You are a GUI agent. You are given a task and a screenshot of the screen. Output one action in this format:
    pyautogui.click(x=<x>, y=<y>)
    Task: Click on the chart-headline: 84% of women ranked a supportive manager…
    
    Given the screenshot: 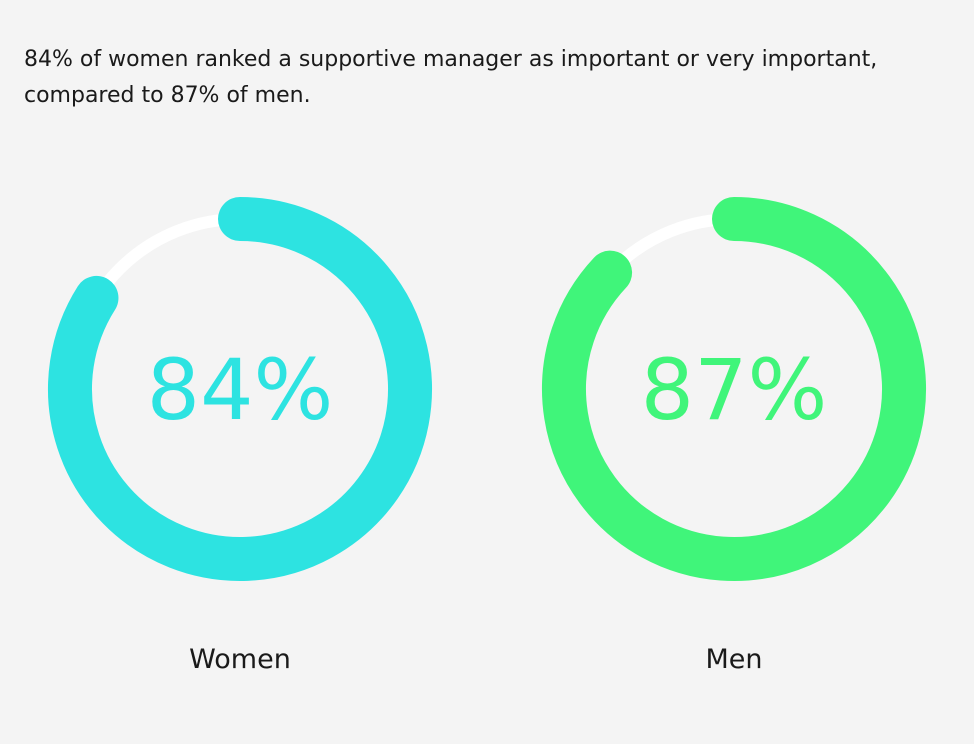 What is the action you would take?
    pyautogui.click(x=451, y=77)
    